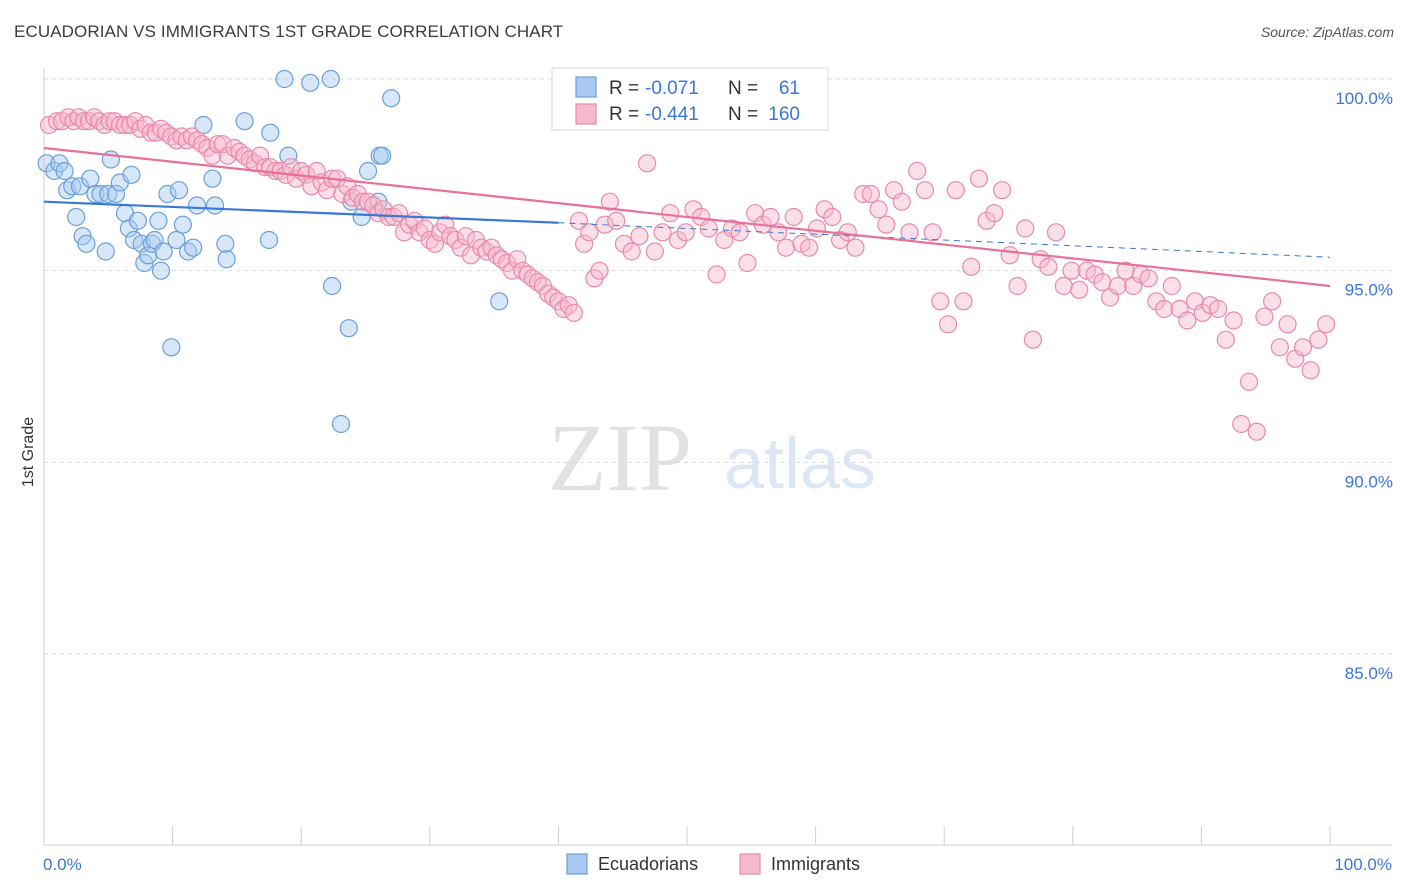 This screenshot has height=892, width=1406. I want to click on imm-r-label: R =, so click(624, 114).